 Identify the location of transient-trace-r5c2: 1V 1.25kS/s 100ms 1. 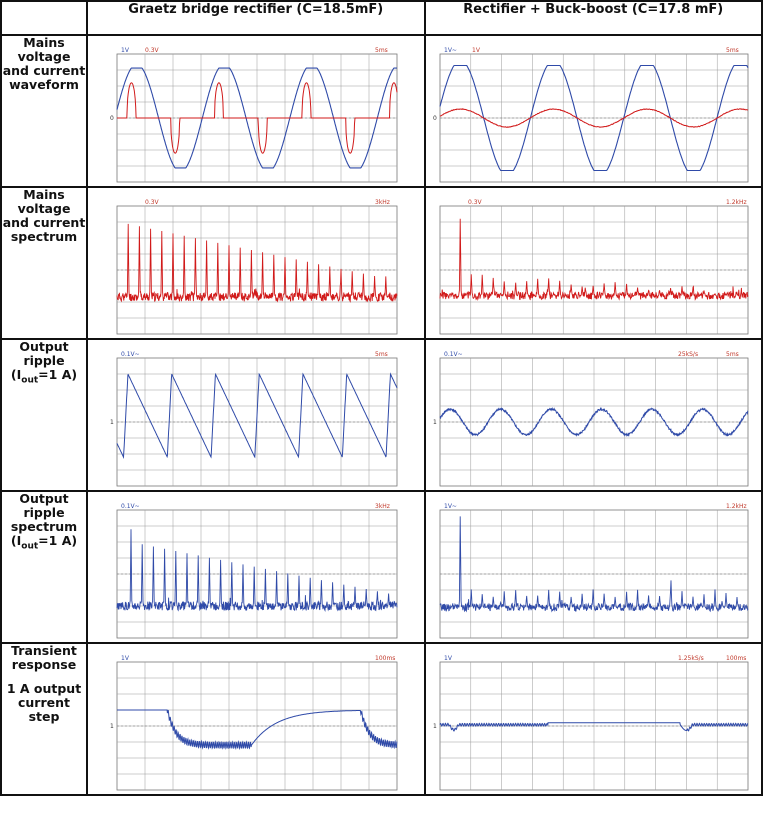
(591, 723).